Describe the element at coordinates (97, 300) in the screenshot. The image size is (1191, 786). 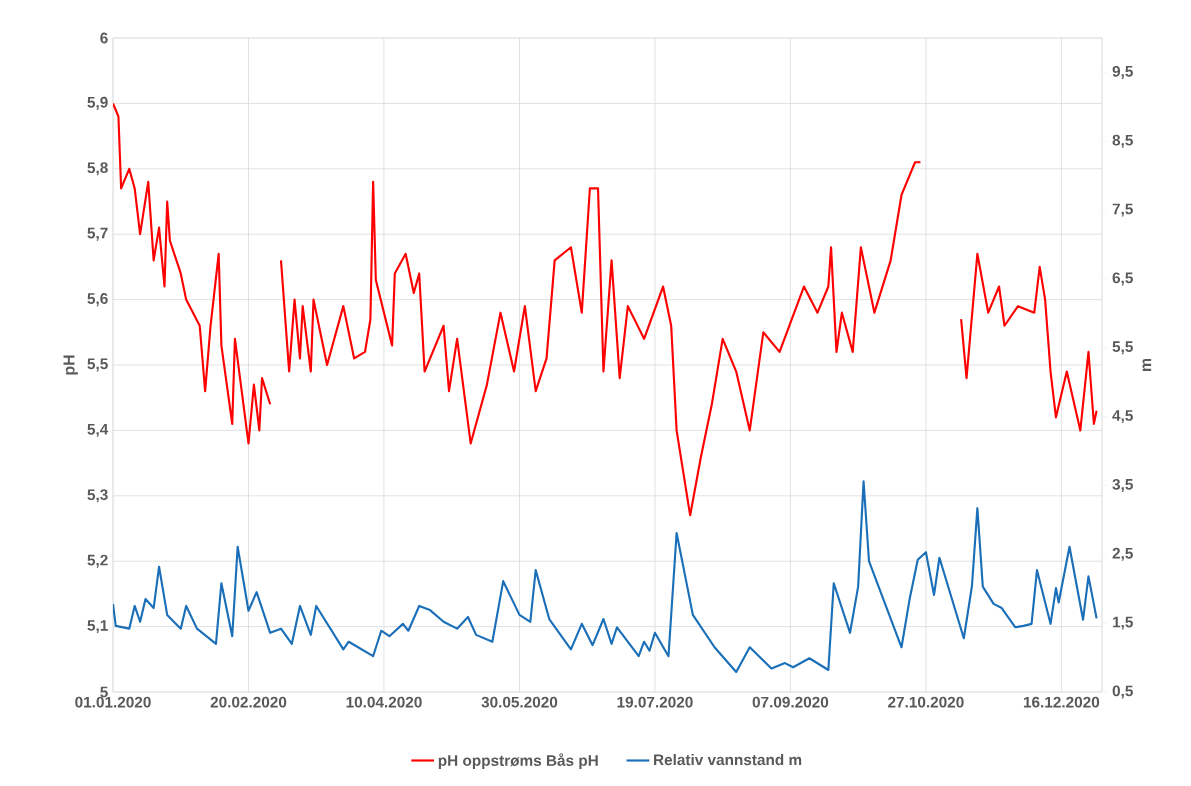
I see `y-tick-label: 5,6` at that location.